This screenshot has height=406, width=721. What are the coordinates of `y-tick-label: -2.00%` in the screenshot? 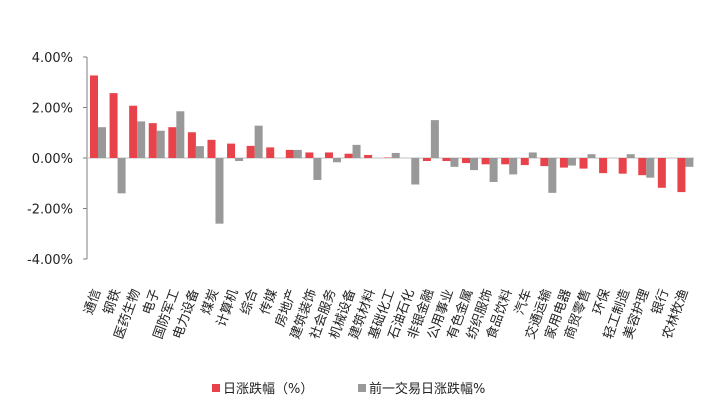 It's located at (50, 210).